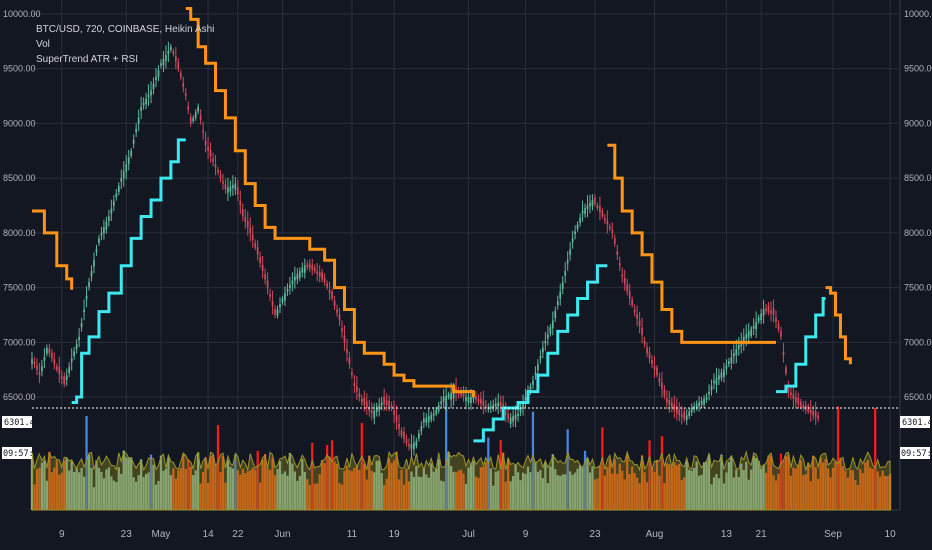 Image resolution: width=932 pixels, height=550 pixels. Describe the element at coordinates (918, 123) in the screenshot. I see `y-tick-label-right: 9000.00` at that location.